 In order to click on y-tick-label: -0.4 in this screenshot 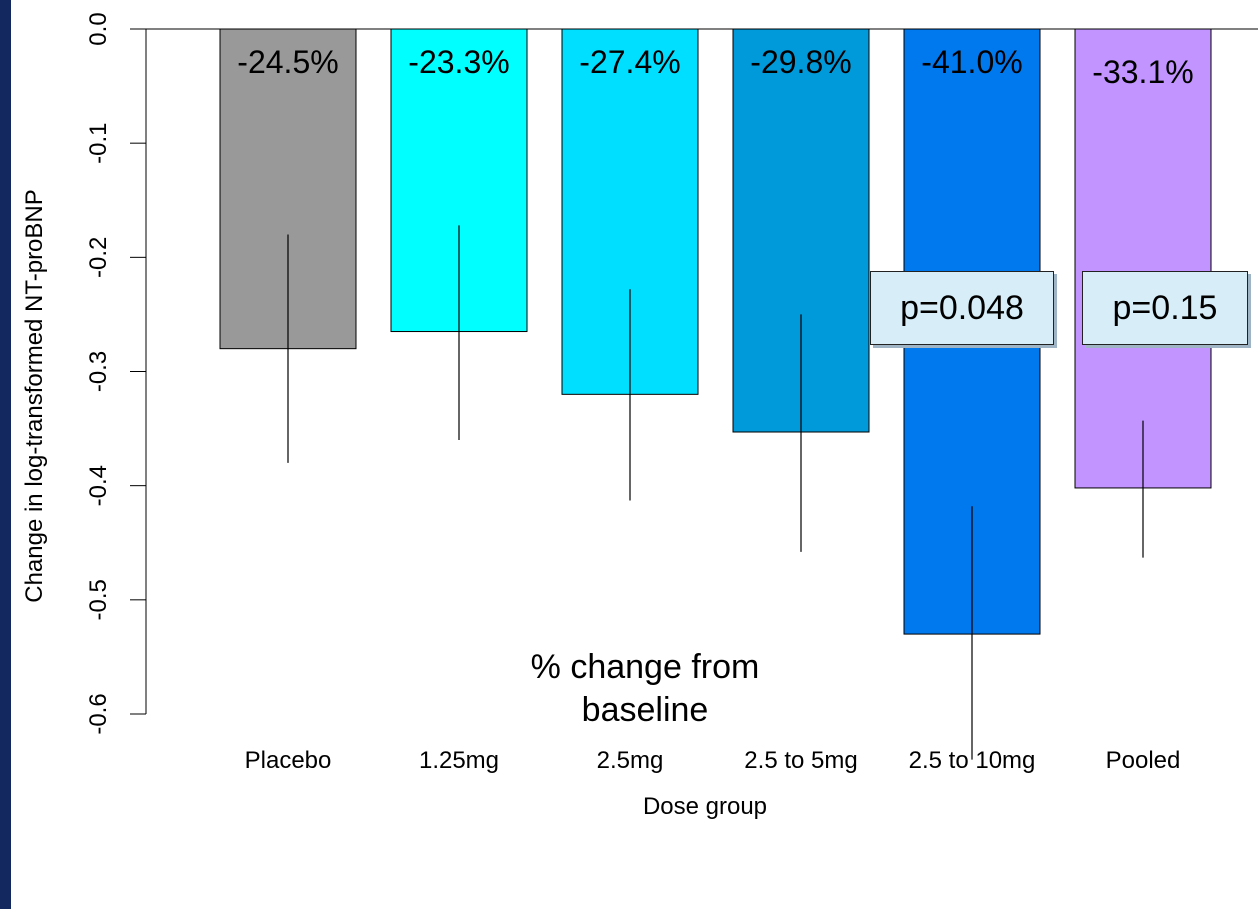, I will do `click(98, 485)`.